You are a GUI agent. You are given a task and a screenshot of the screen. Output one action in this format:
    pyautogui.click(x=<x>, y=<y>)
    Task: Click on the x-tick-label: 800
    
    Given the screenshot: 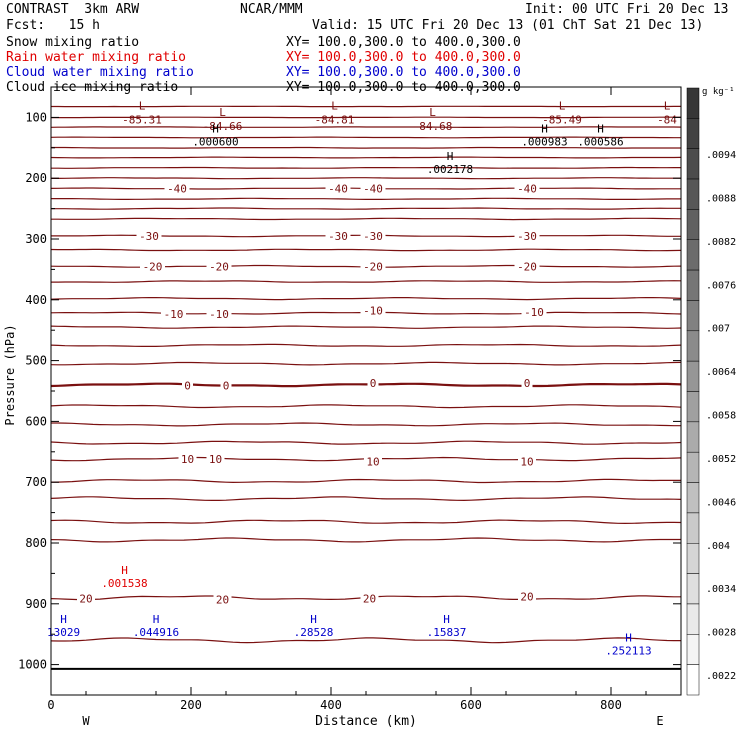 What is the action you would take?
    pyautogui.click(x=611, y=705)
    